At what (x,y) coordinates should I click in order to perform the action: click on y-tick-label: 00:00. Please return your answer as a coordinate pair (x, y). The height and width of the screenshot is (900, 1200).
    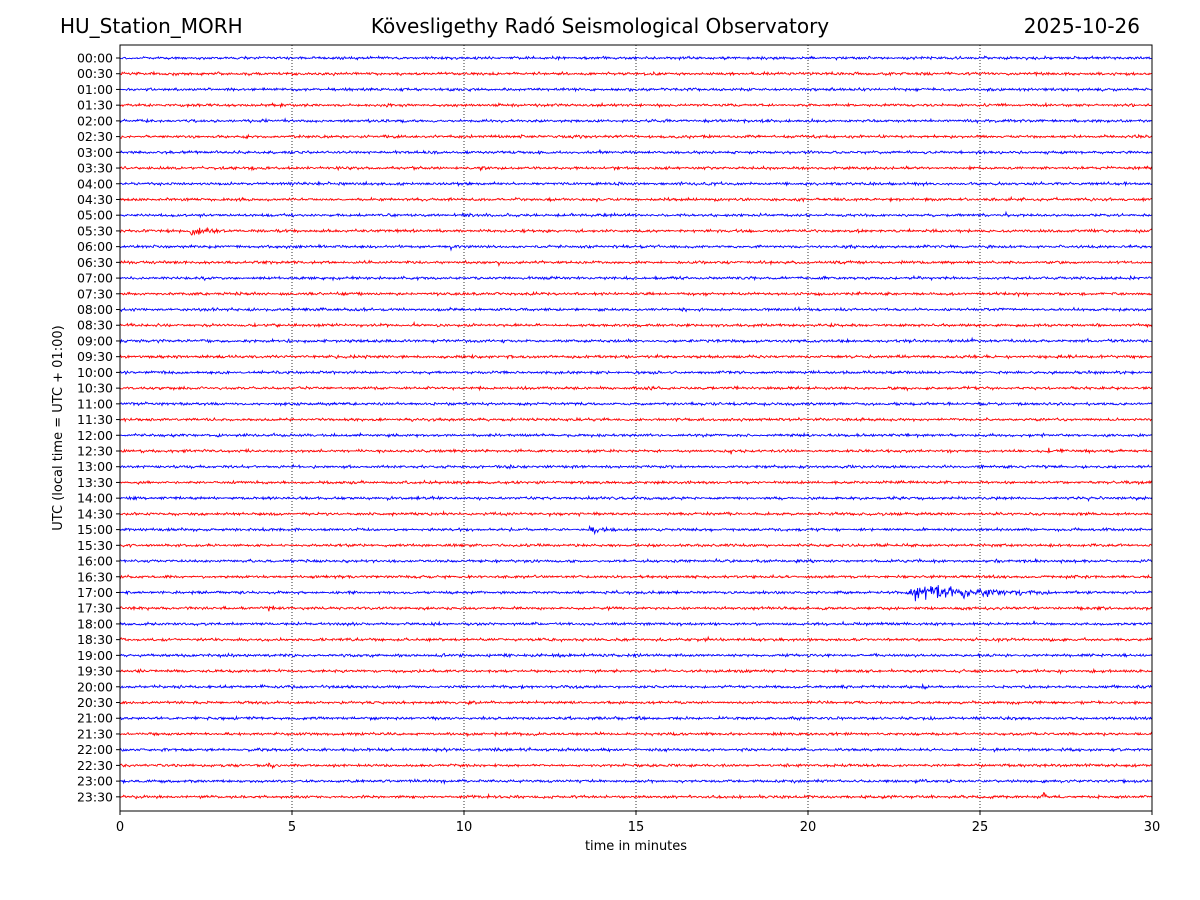
    Looking at the image, I should click on (95, 58).